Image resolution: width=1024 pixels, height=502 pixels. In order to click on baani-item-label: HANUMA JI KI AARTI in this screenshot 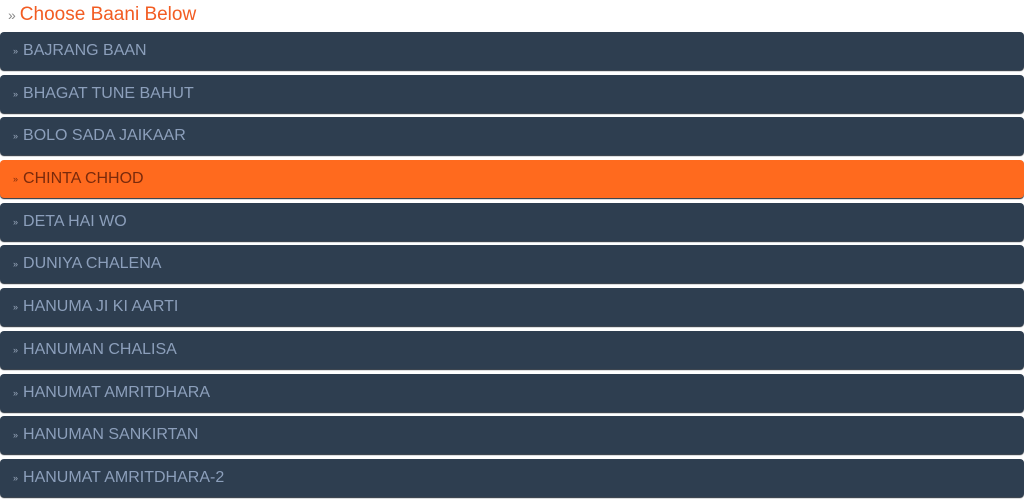, I will do `click(101, 307)`.